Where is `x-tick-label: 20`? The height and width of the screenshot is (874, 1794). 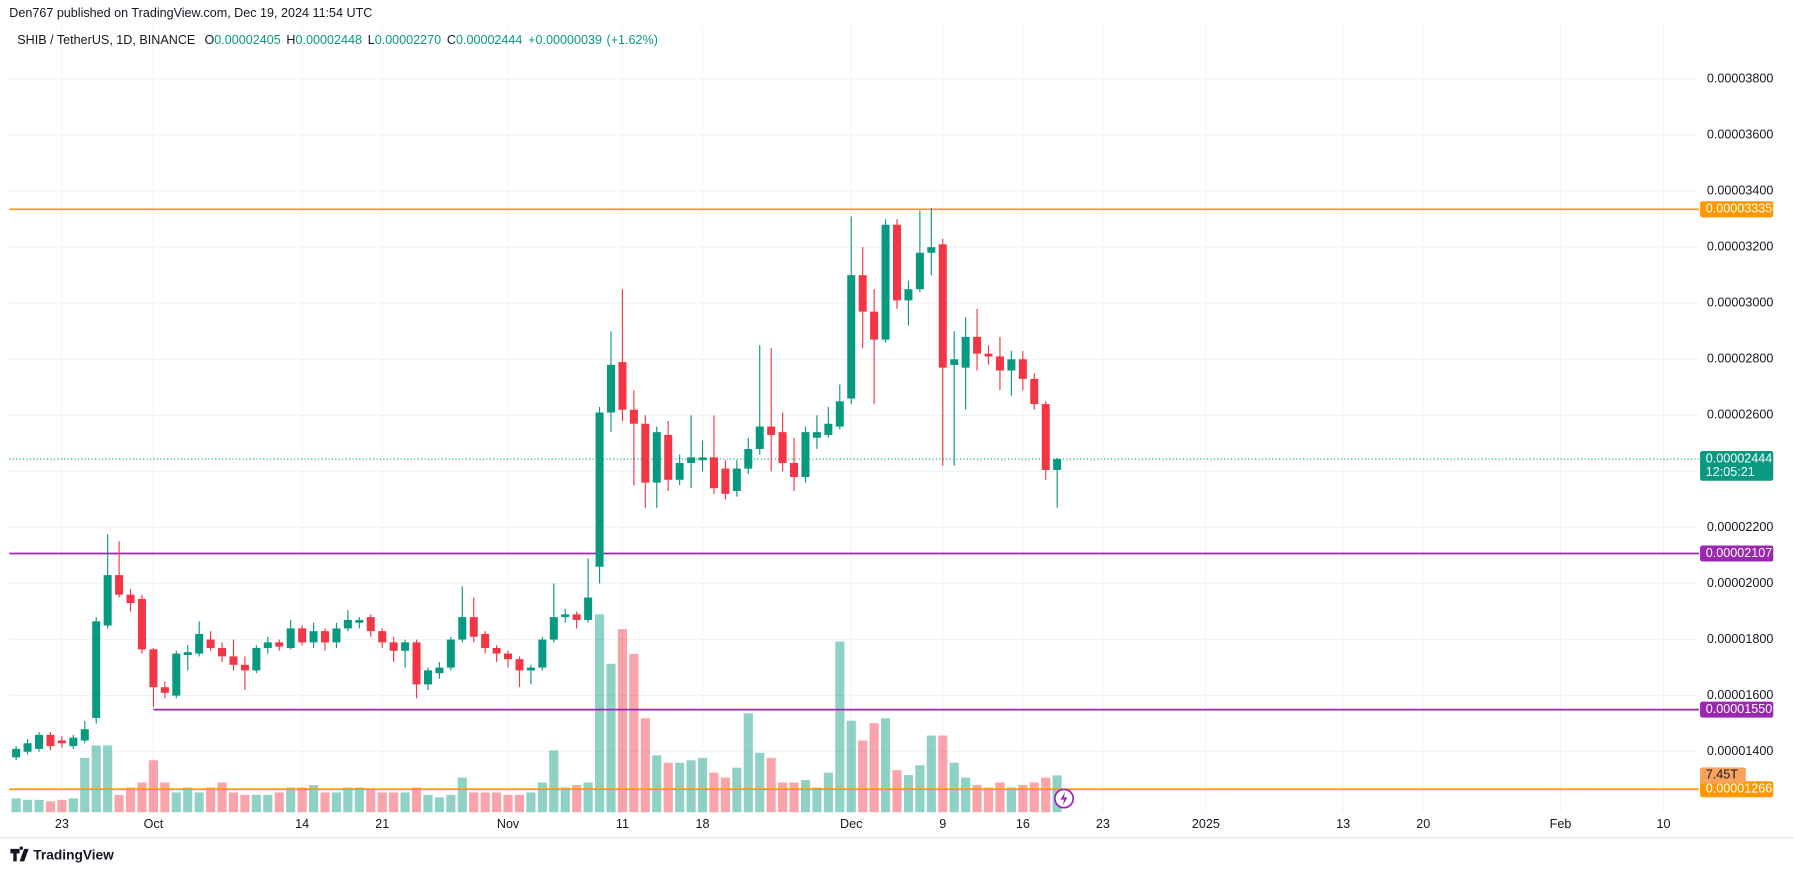 x-tick-label: 20 is located at coordinates (1423, 824).